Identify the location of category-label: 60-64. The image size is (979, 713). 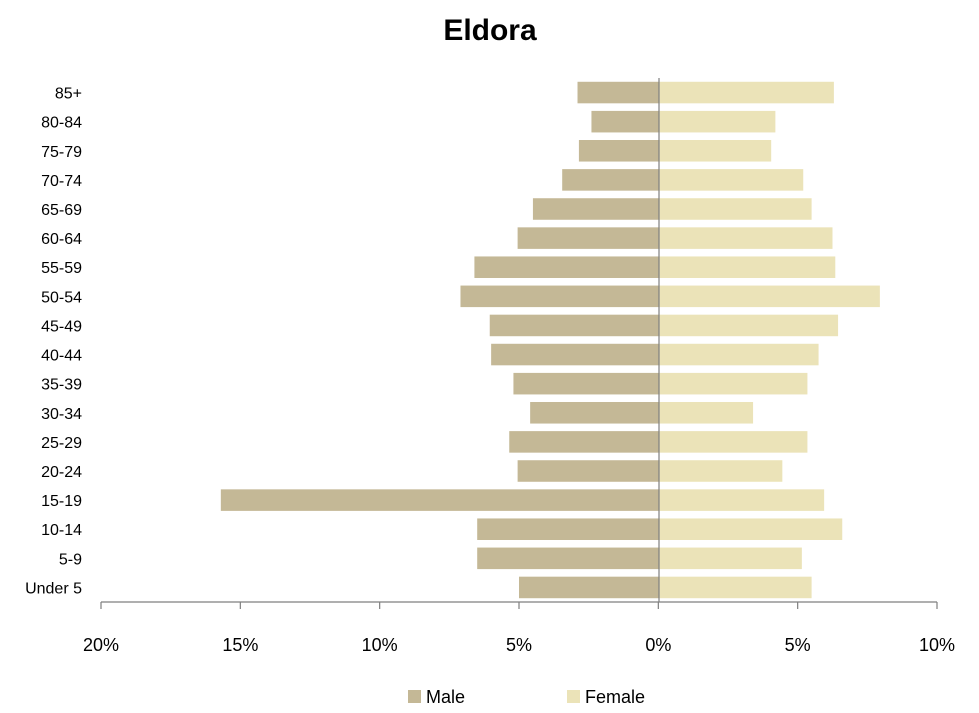
(61, 239).